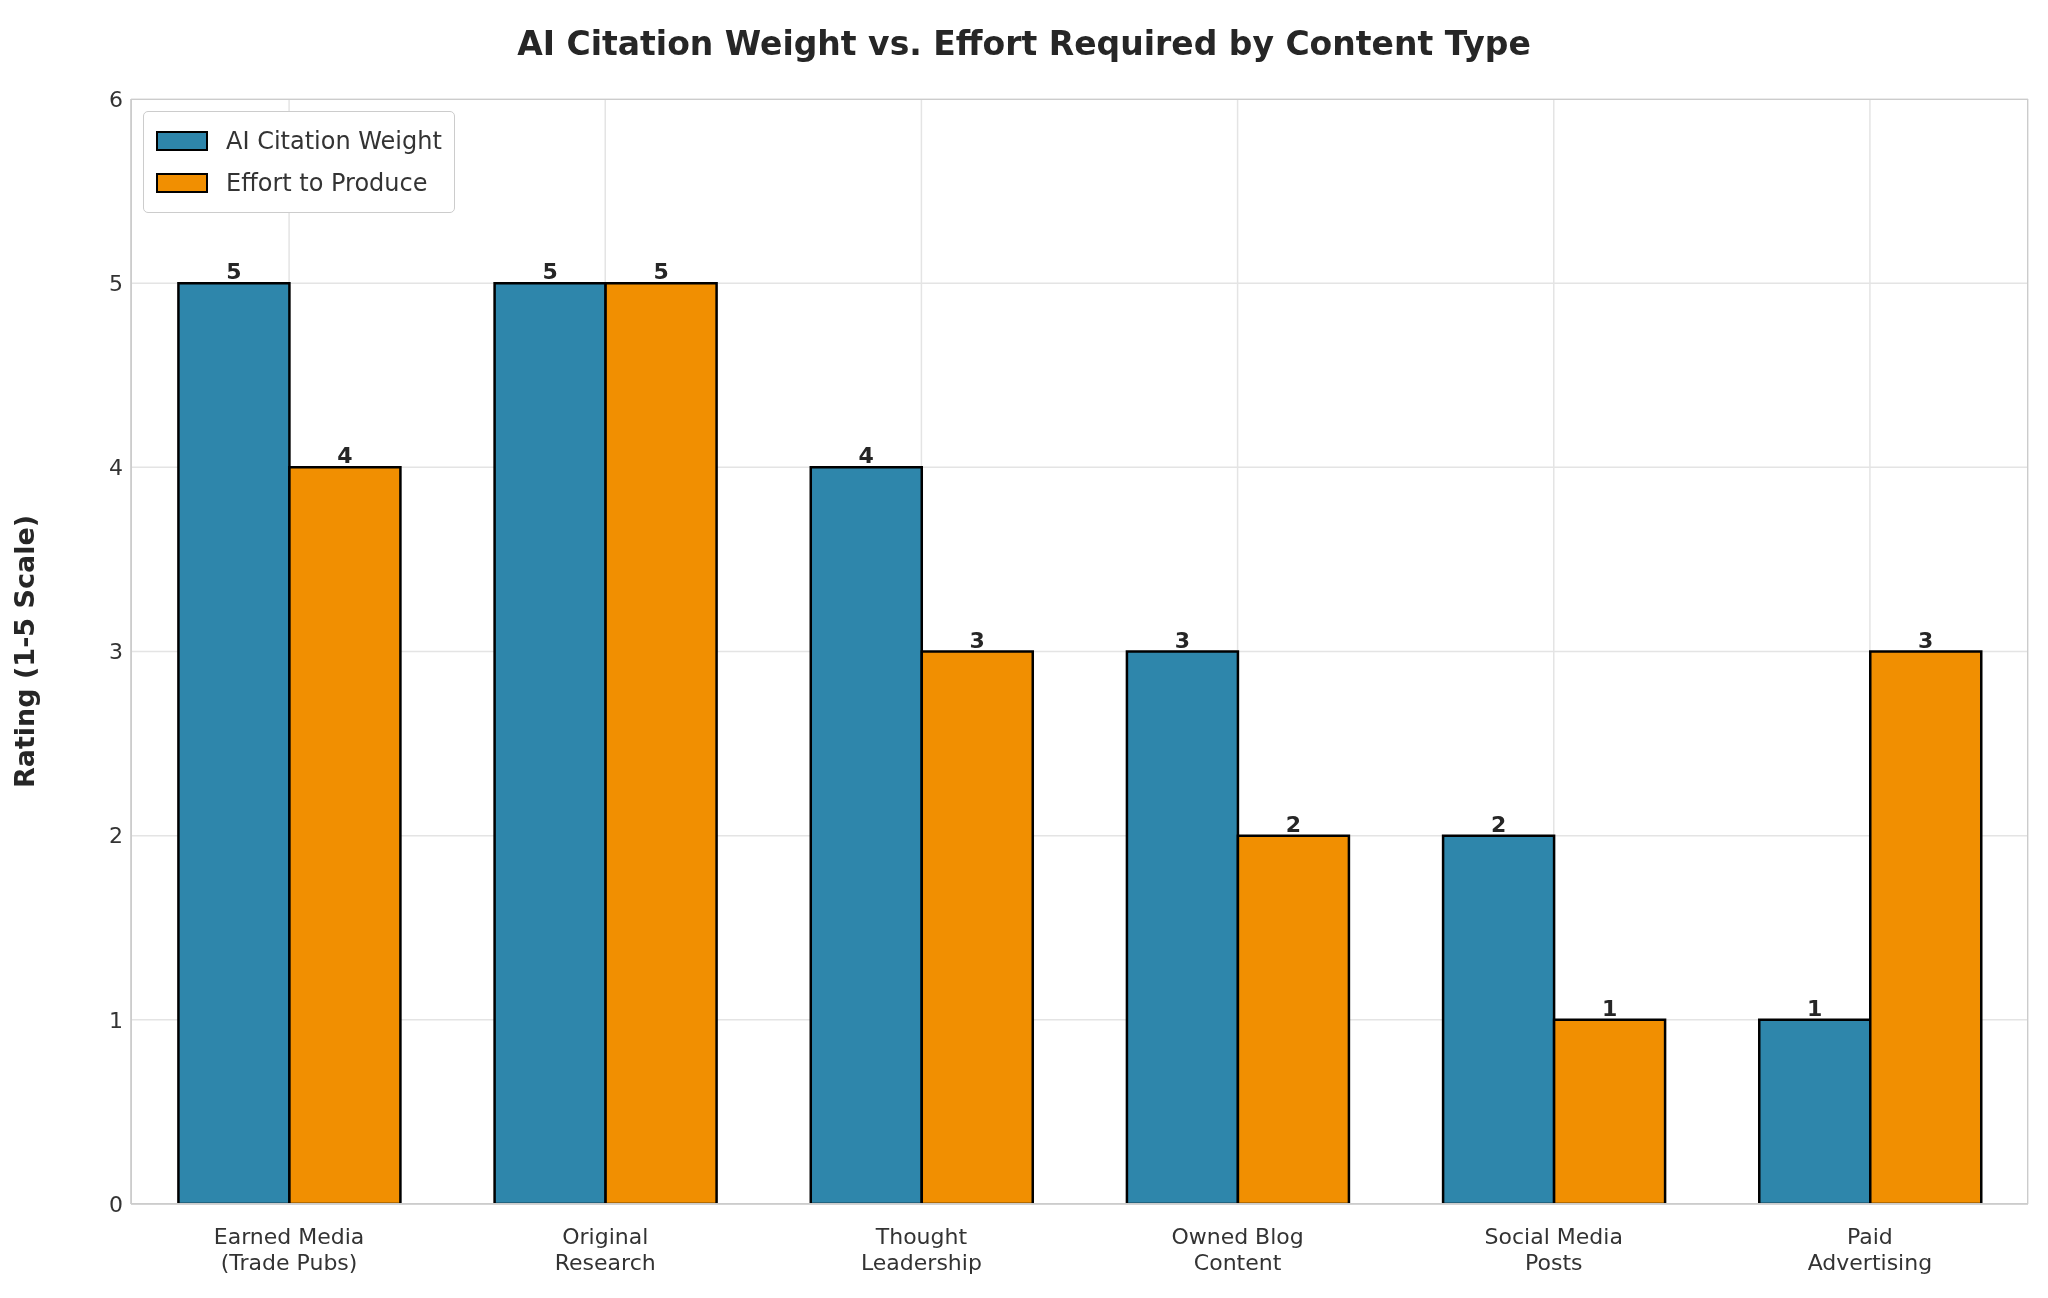 This screenshot has width=2048, height=1298. Describe the element at coordinates (116, 468) in the screenshot. I see `y-tick-label: 4` at that location.